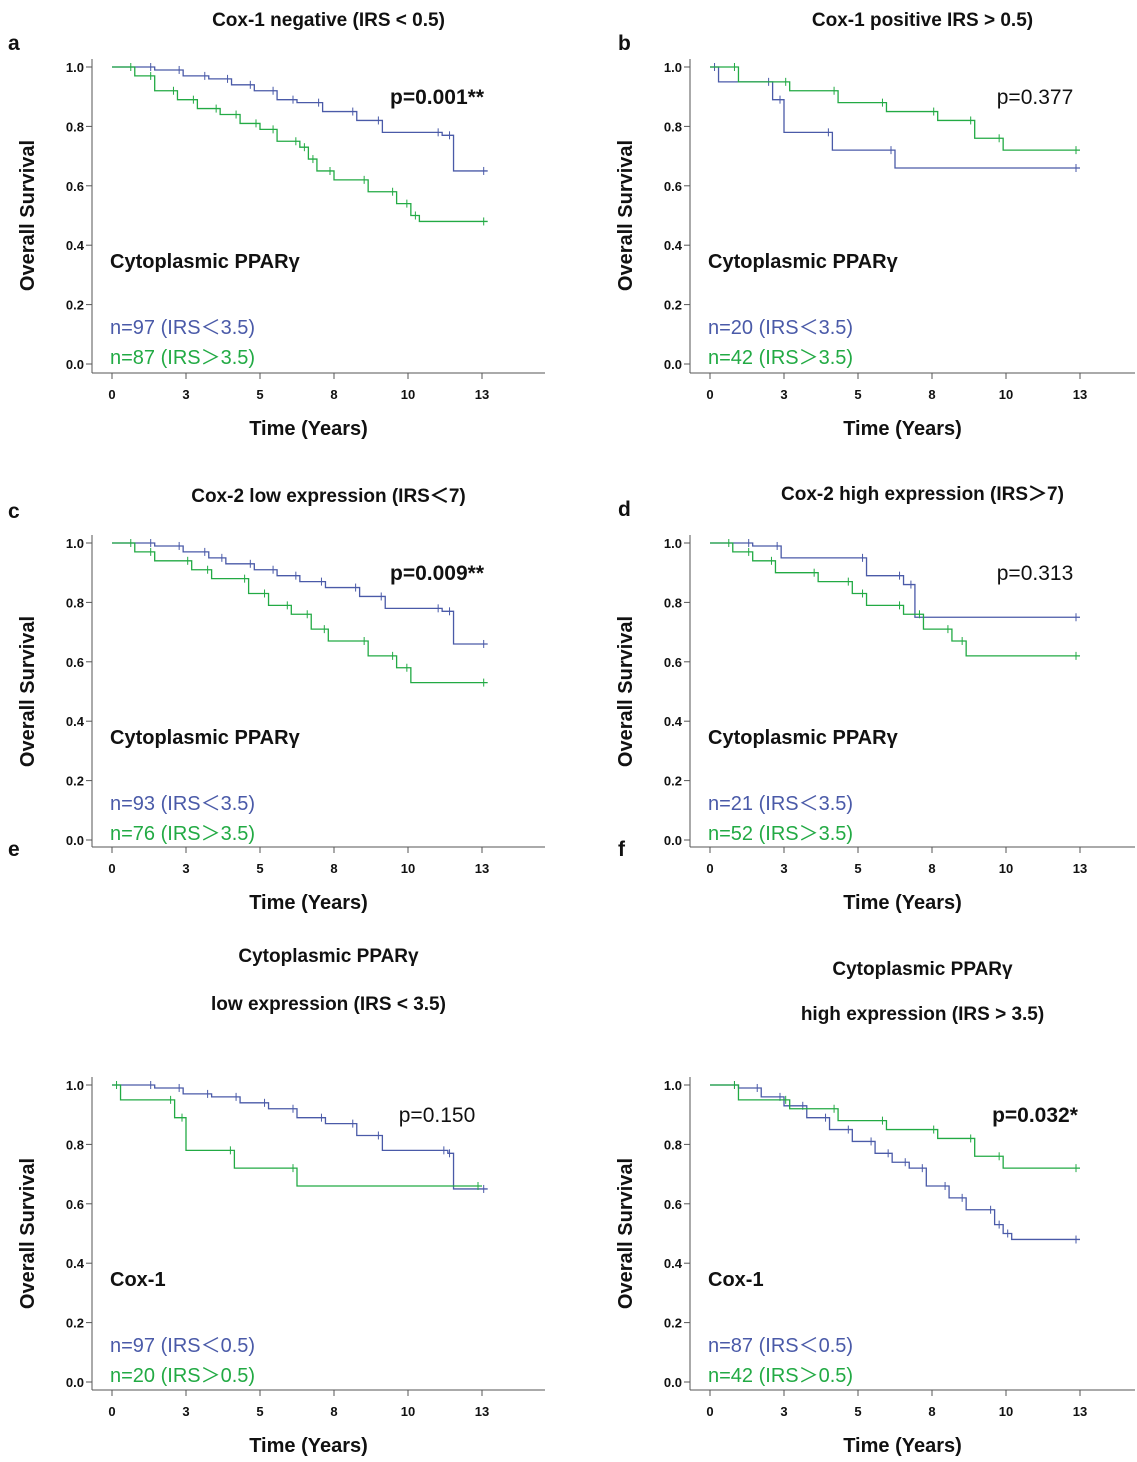  I want to click on legend-entry: n=97 (IRS＜3.5), so click(182, 328).